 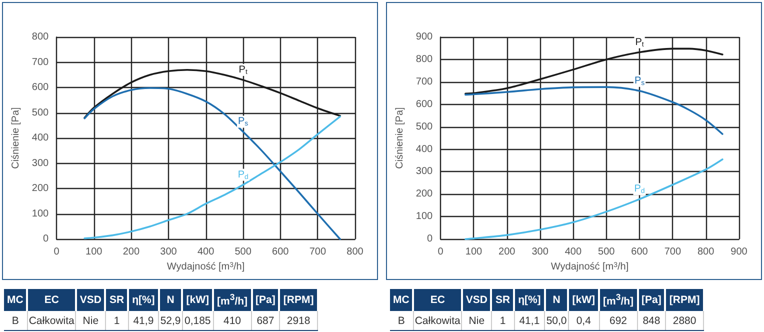 What do you see at coordinates (618, 320) in the screenshot?
I see `text: 692` at bounding box center [618, 320].